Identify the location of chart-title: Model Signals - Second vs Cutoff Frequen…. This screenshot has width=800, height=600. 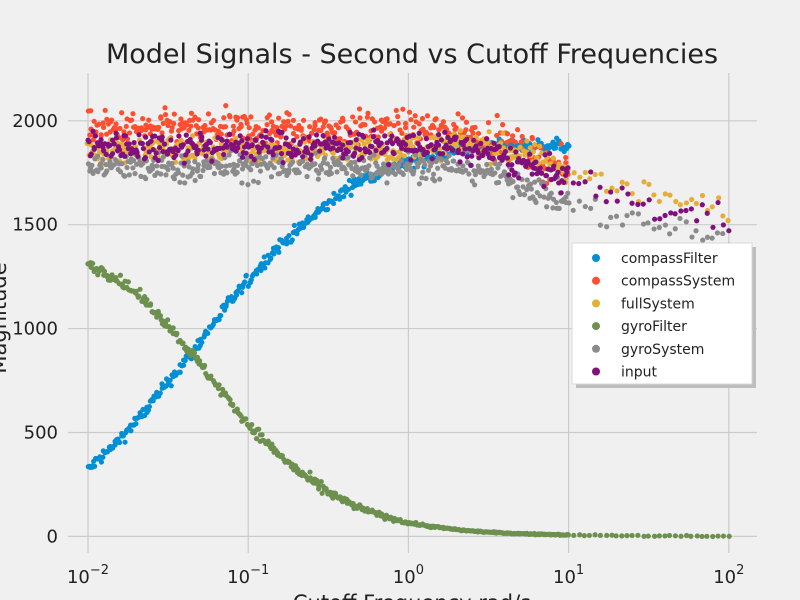
(412, 54).